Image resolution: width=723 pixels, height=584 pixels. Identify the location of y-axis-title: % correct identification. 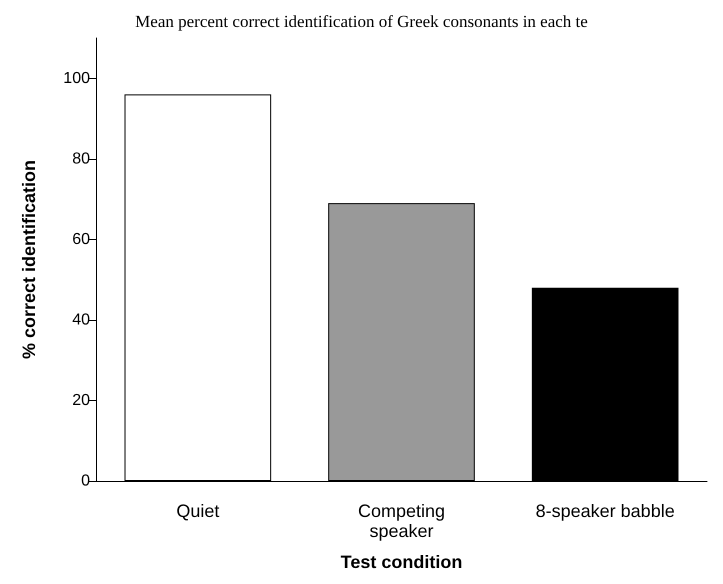
(29, 260).